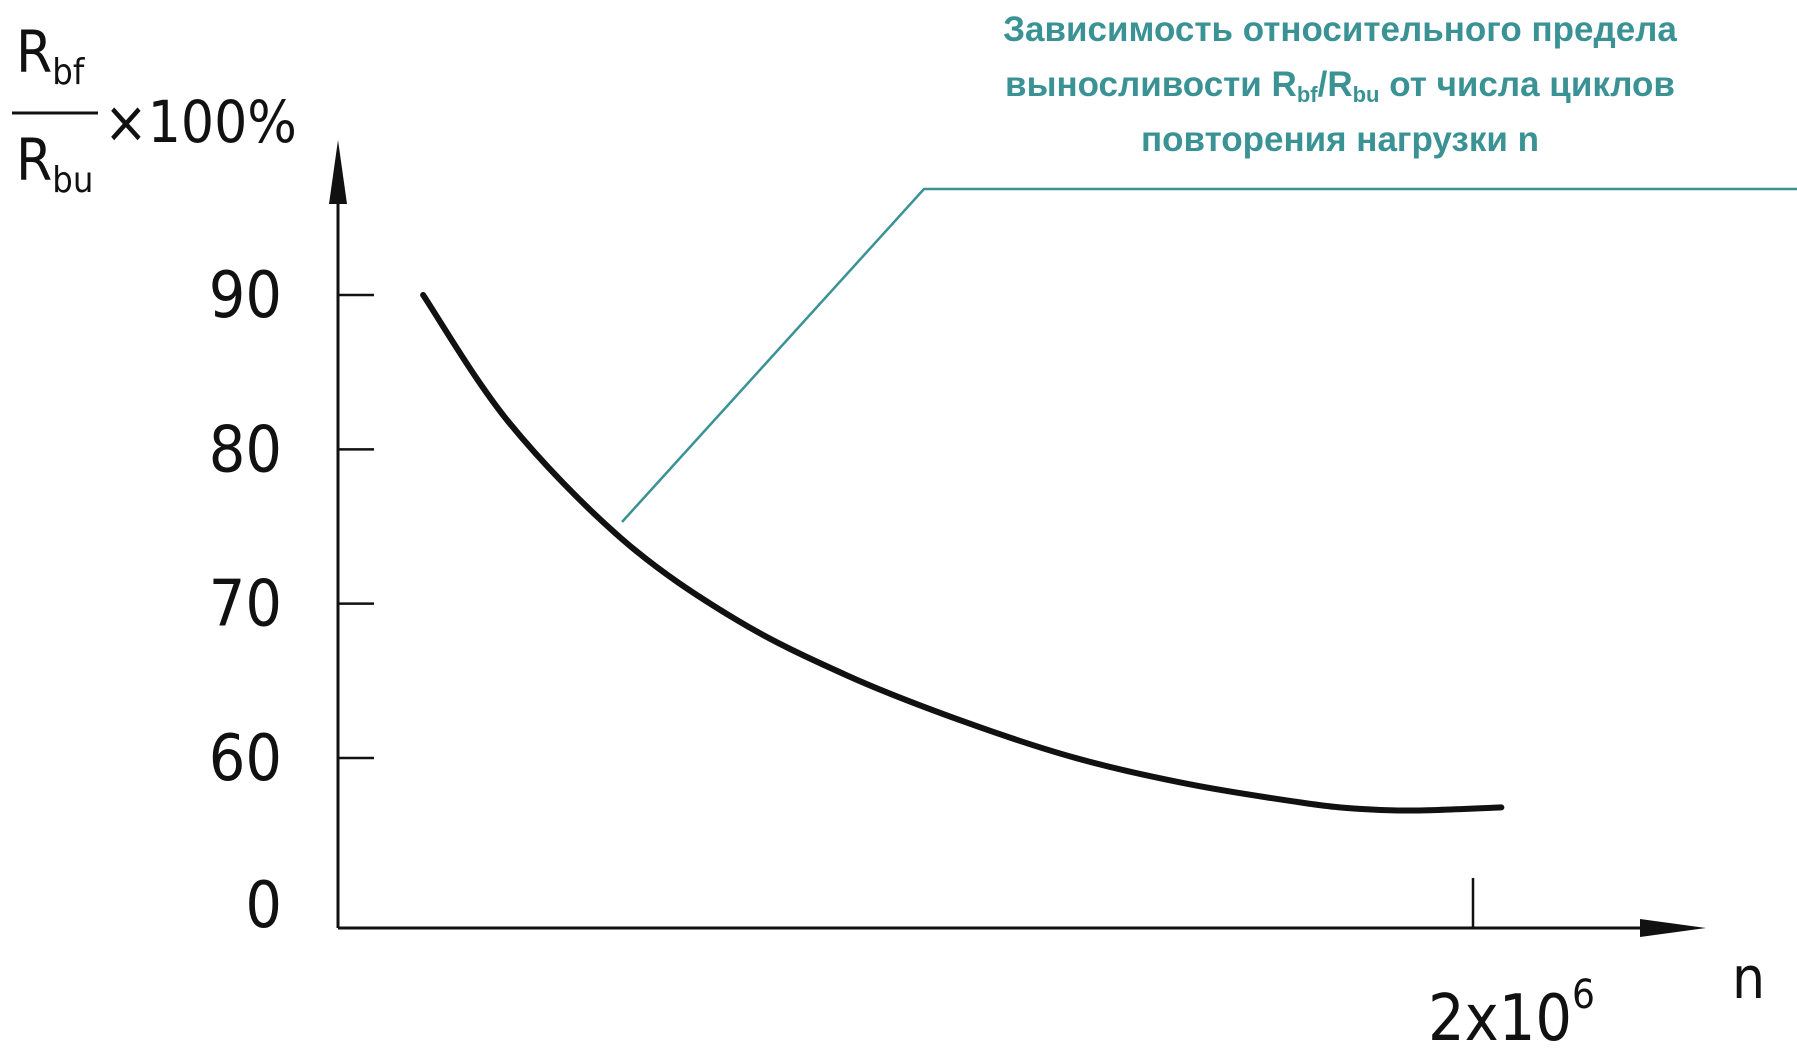 This screenshot has height=1052, width=1797. I want to click on y-label-num-sub: bf, so click(69, 72).